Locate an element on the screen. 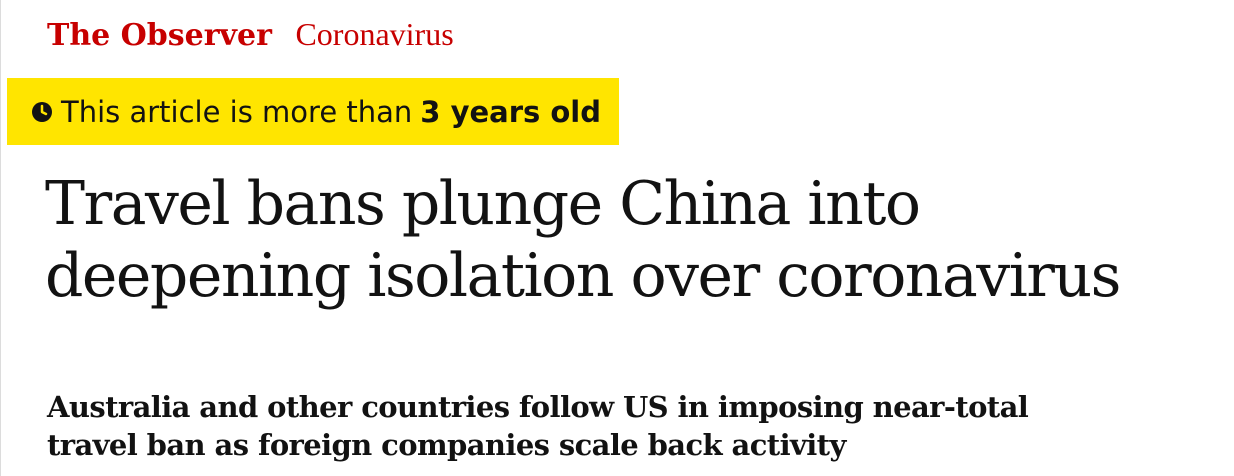 This screenshot has height=476, width=1234. clock-icon is located at coordinates (42, 111).